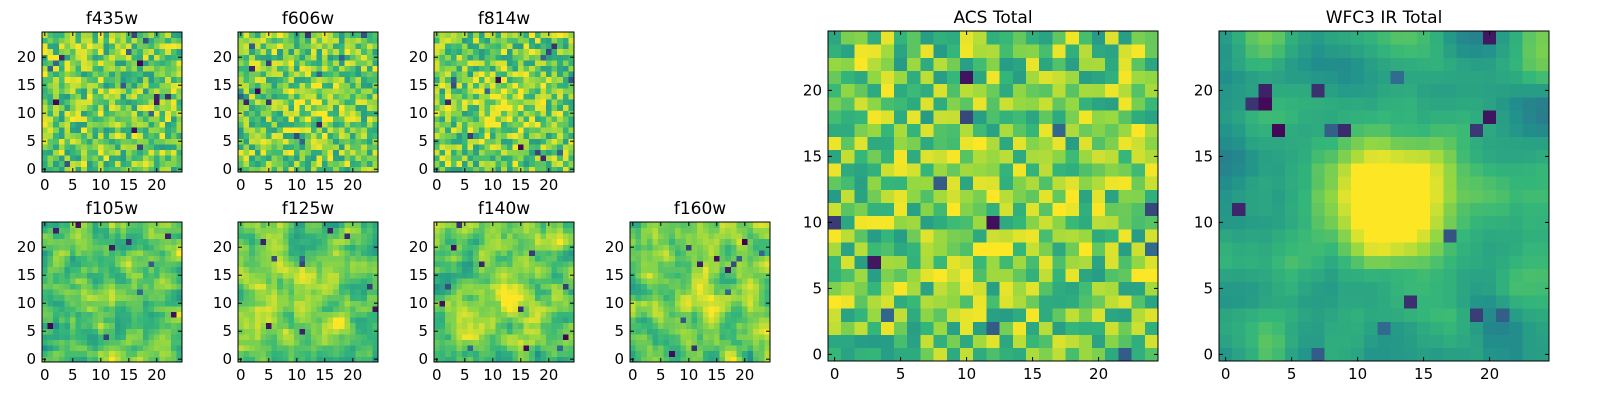 The width and height of the screenshot is (1600, 400). What do you see at coordinates (418, 57) in the screenshot?
I see `y-tick-label: 20` at bounding box center [418, 57].